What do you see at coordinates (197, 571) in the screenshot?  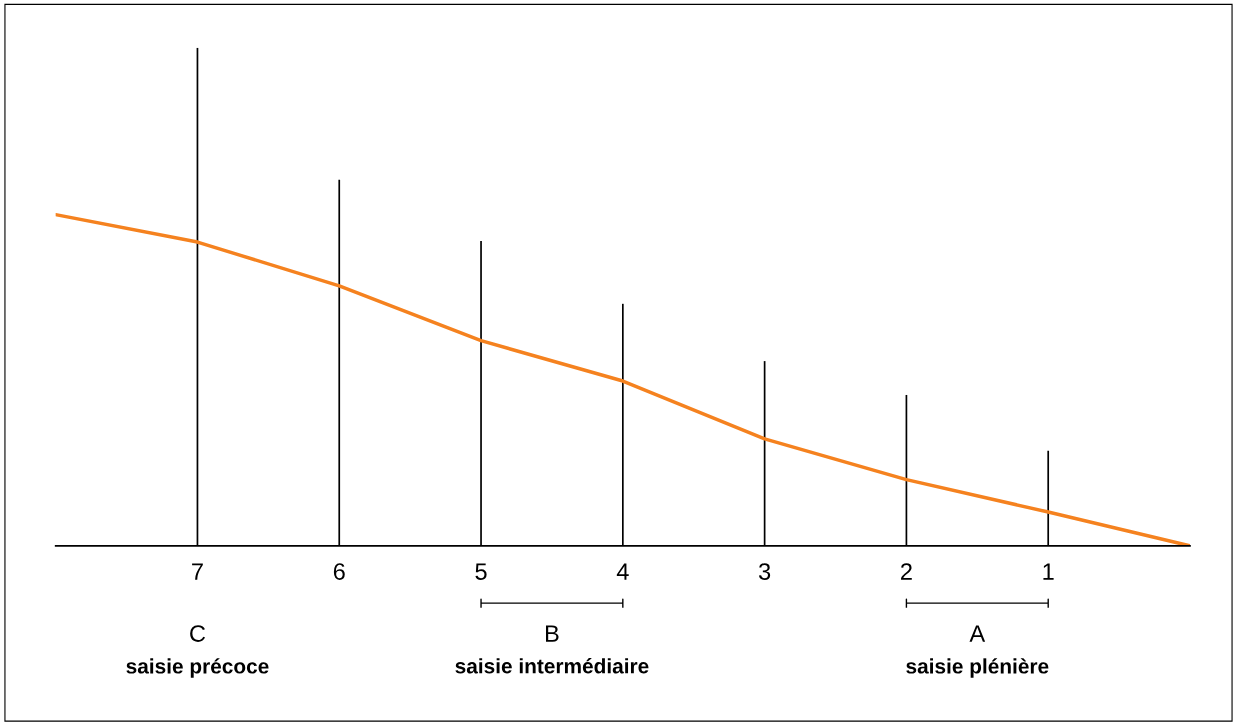 I see `x-tick-label: 7` at bounding box center [197, 571].